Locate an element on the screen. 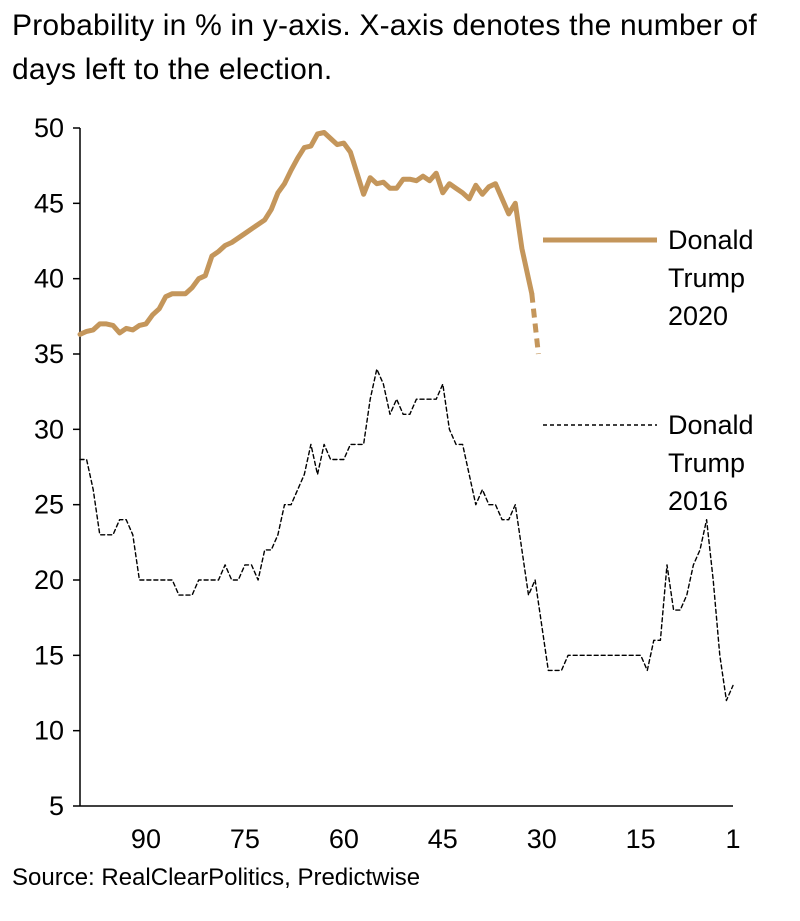 The image size is (800, 921). x-tick-label: 30 is located at coordinates (542, 839).